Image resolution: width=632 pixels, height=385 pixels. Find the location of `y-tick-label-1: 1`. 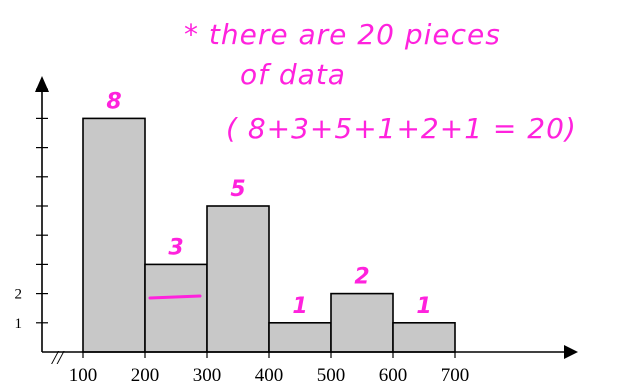

y-tick-label-1: 1 is located at coordinates (19, 324).